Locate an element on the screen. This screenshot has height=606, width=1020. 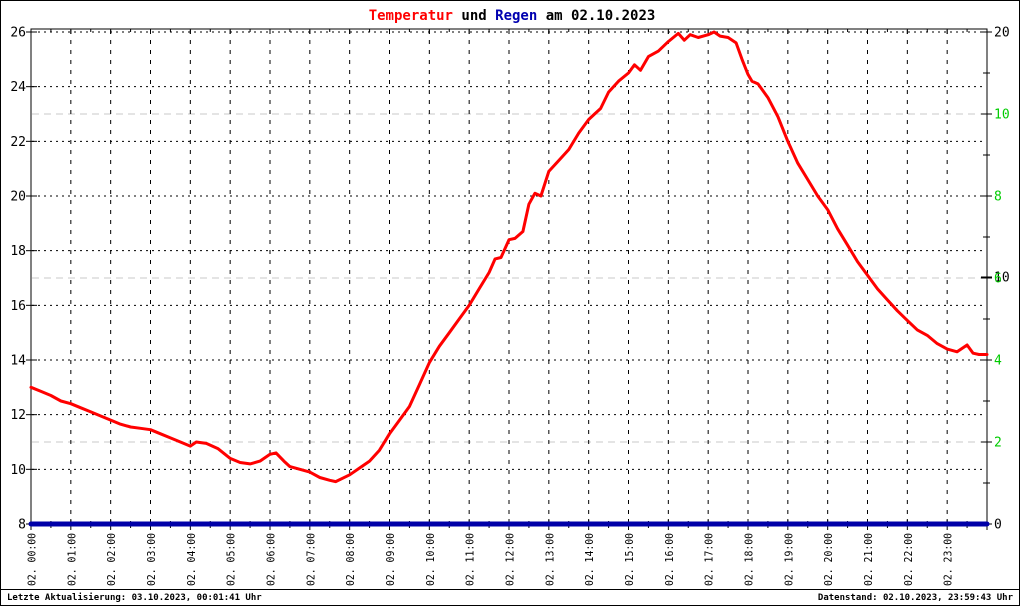
svg-text: 02. 20:00 is located at coordinates (828, 559).